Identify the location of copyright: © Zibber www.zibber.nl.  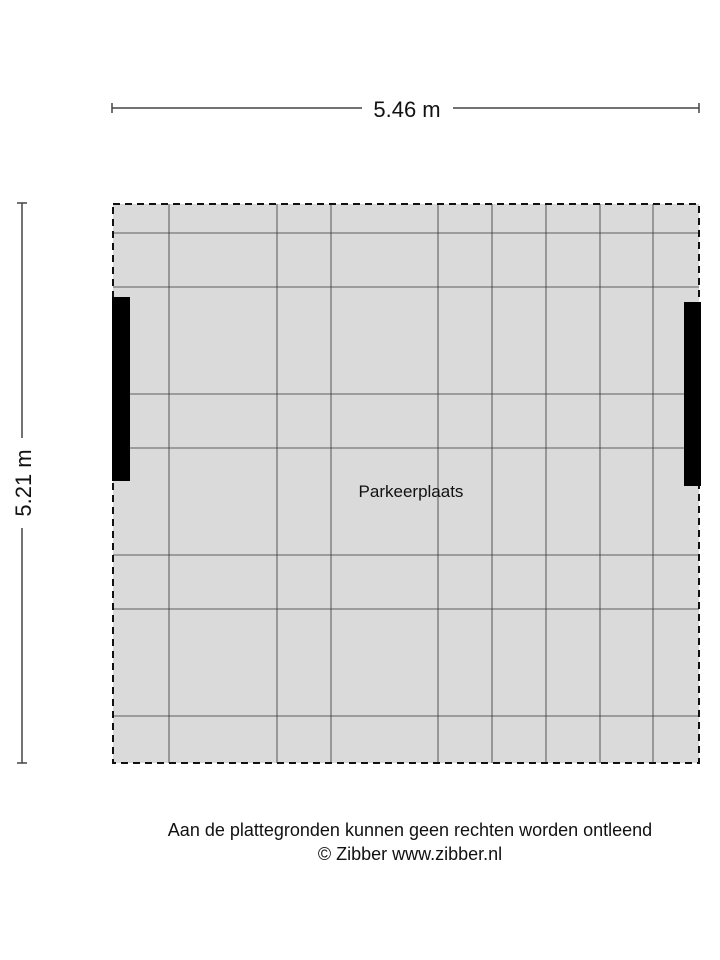
(410, 854).